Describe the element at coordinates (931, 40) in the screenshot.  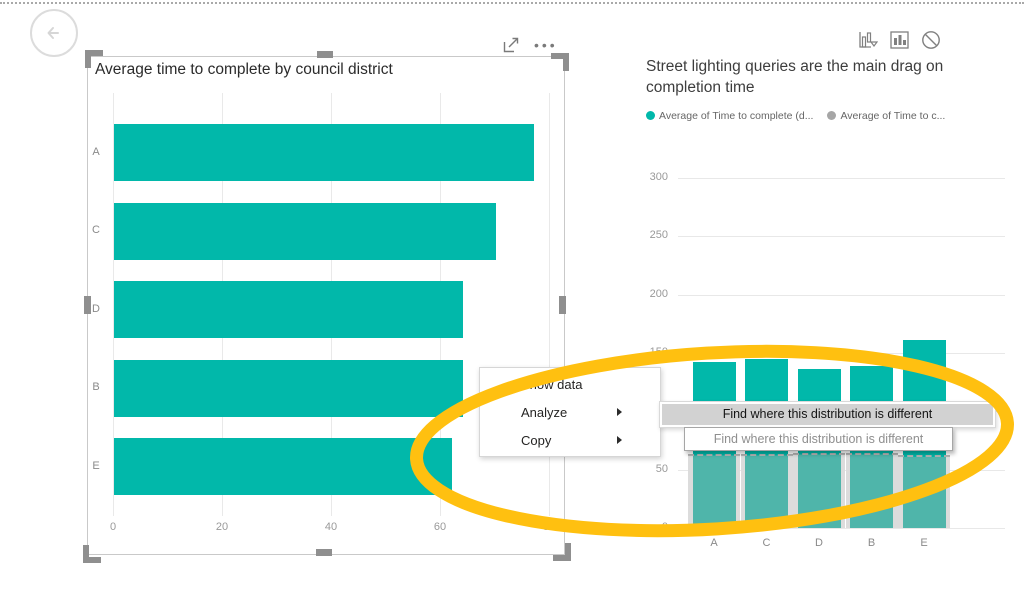
I see `no-interaction-icon` at that location.